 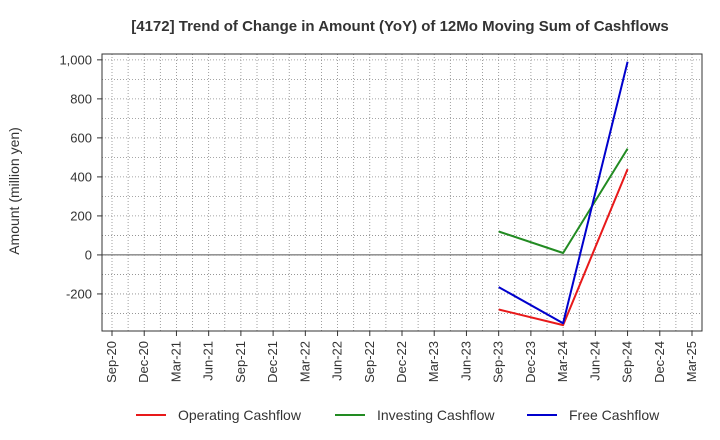 I want to click on series-line-free-cashflow, so click(x=563, y=193).